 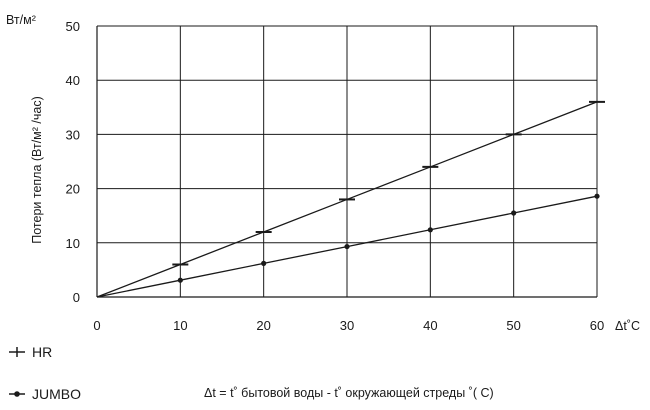 I want to click on legend-item-jumbo: JUMBO, so click(x=44, y=394).